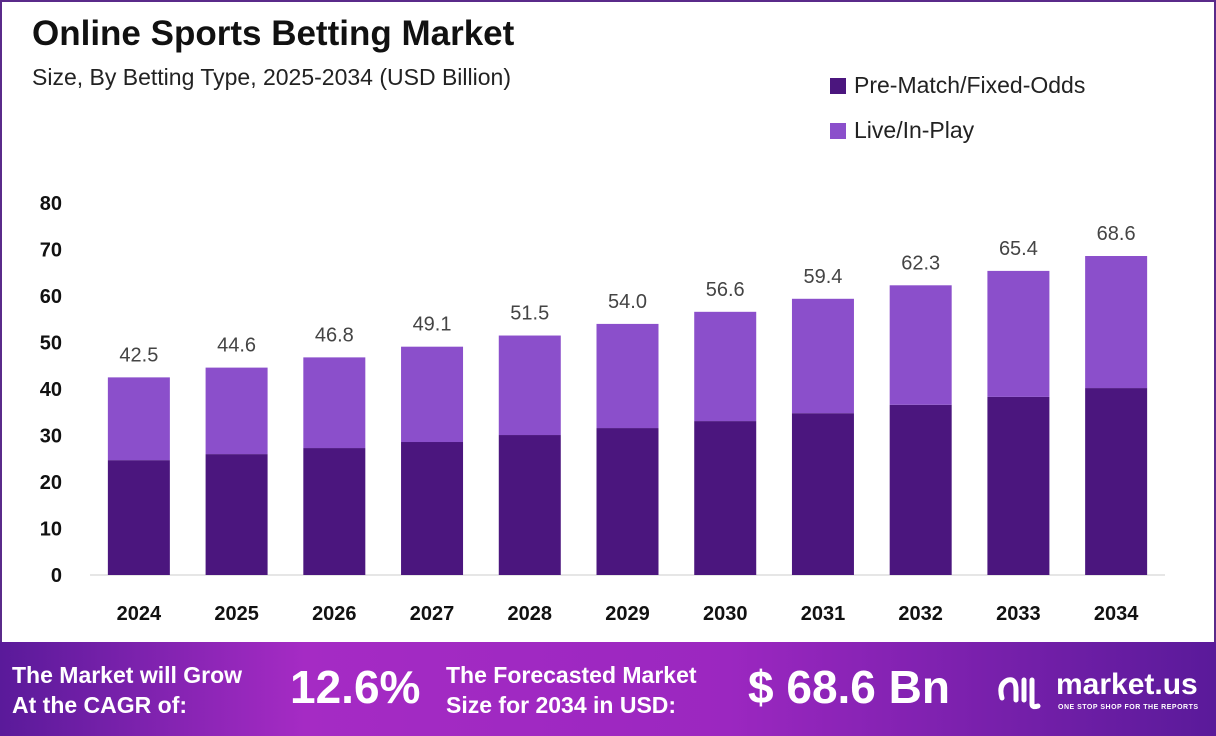 The width and height of the screenshot is (1216, 736). I want to click on y-tick-label: 50, so click(51, 344).